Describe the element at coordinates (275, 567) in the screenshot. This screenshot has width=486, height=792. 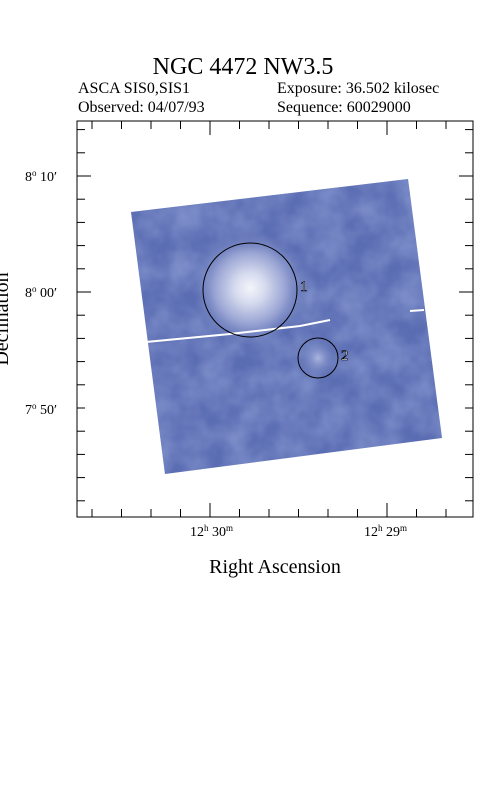
I see `x-axis-title: Right Ascension` at that location.